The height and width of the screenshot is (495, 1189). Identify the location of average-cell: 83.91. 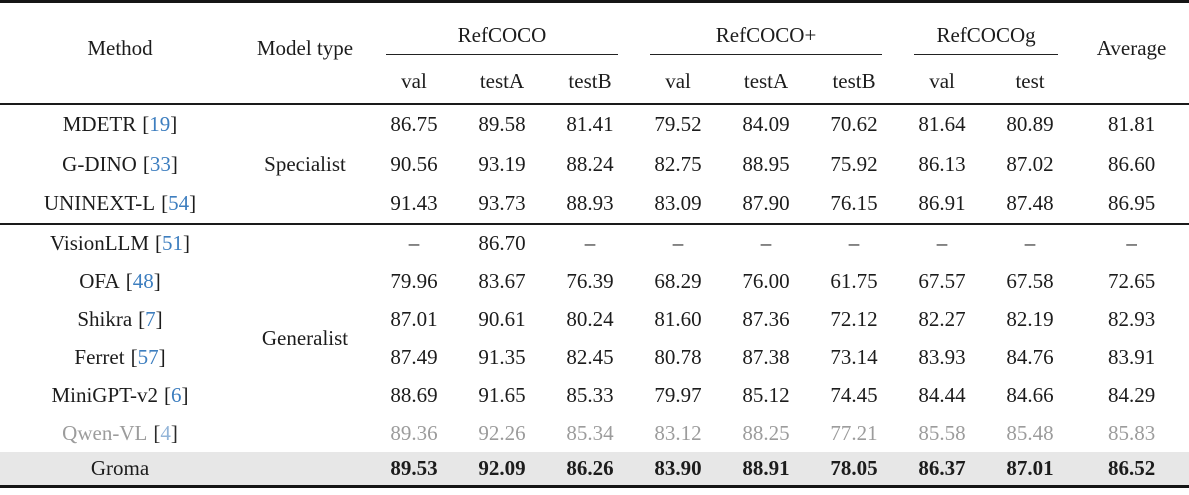
(1131, 356).